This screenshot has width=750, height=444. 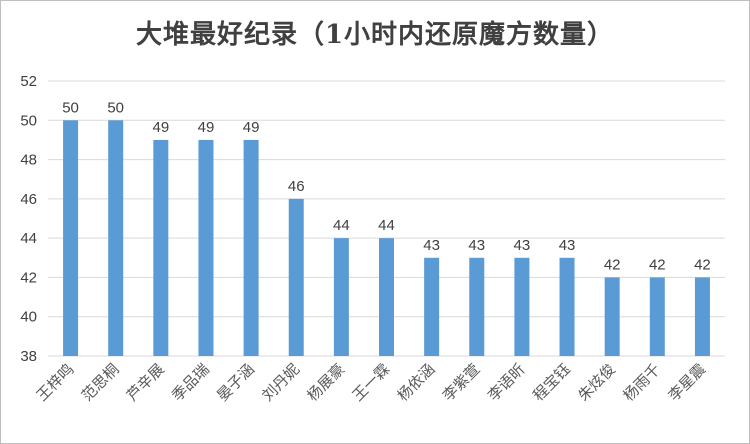 What do you see at coordinates (326, 382) in the screenshot?
I see `x-category-label: 杨展豪` at bounding box center [326, 382].